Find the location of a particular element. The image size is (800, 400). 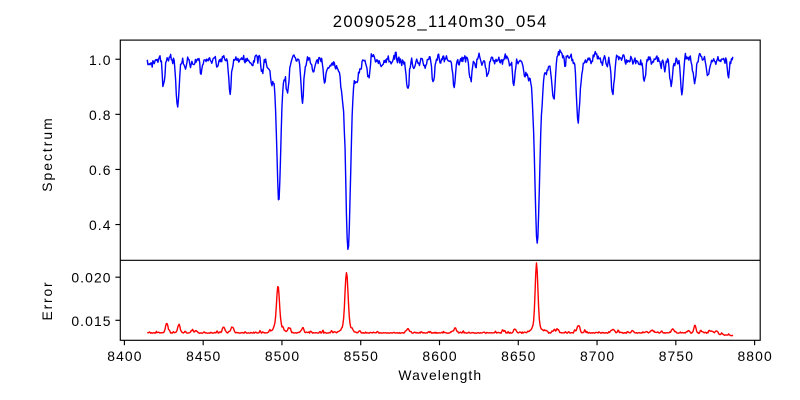

svg-text: 8400 is located at coordinates (124, 356).